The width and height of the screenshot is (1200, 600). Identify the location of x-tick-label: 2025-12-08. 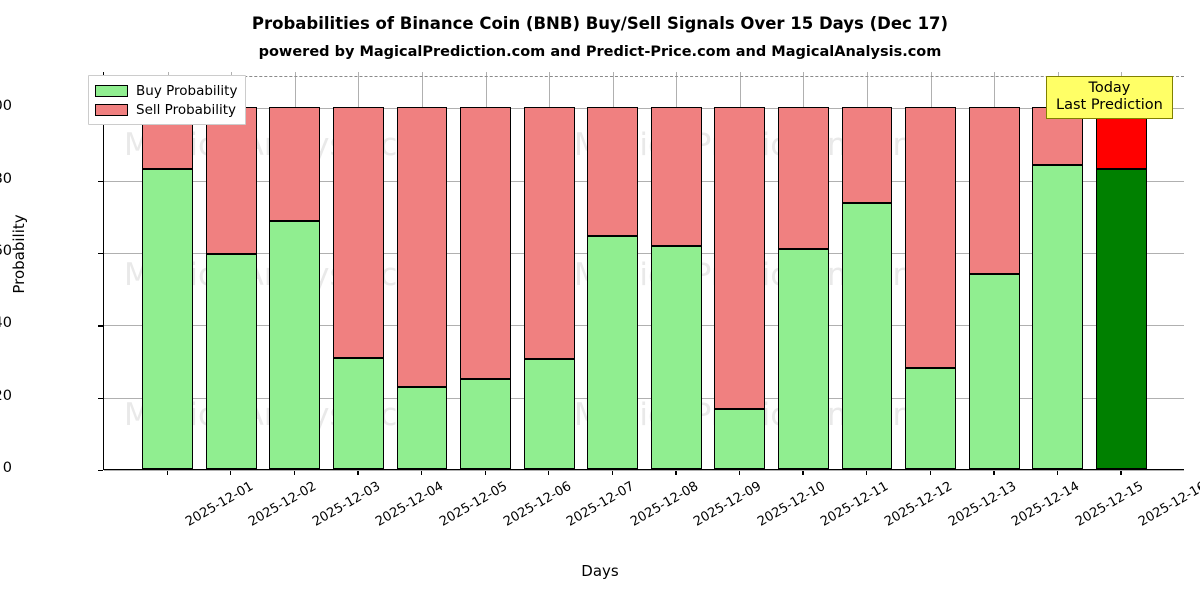
(664, 504).